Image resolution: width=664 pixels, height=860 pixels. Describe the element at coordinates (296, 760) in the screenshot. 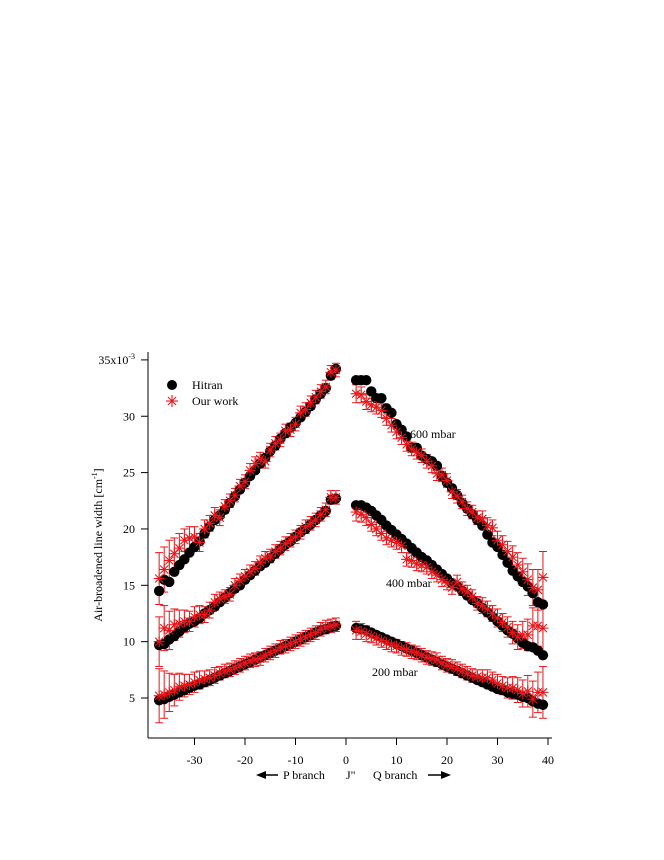

I see `x-tick-label: -10` at that location.